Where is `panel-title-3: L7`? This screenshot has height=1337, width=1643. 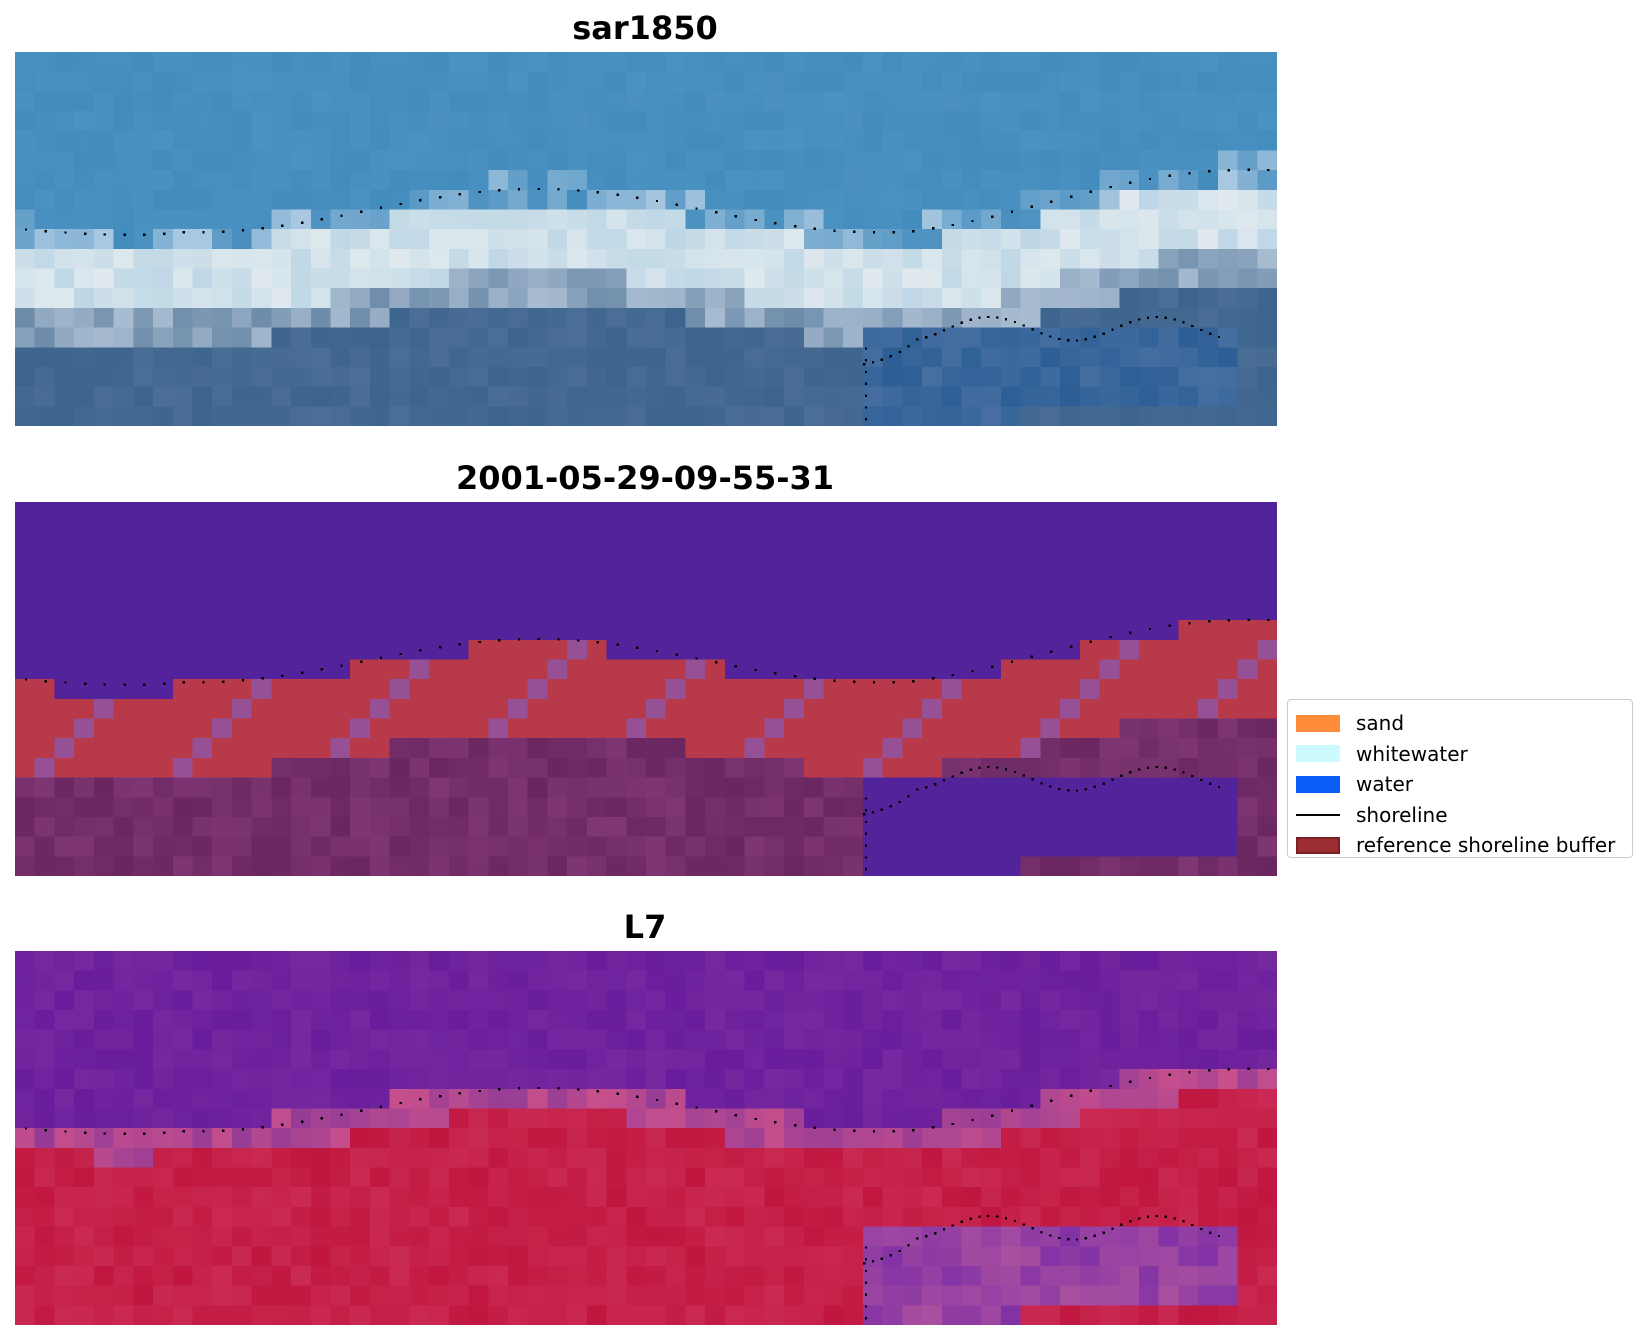 panel-title-3: L7 is located at coordinates (645, 927).